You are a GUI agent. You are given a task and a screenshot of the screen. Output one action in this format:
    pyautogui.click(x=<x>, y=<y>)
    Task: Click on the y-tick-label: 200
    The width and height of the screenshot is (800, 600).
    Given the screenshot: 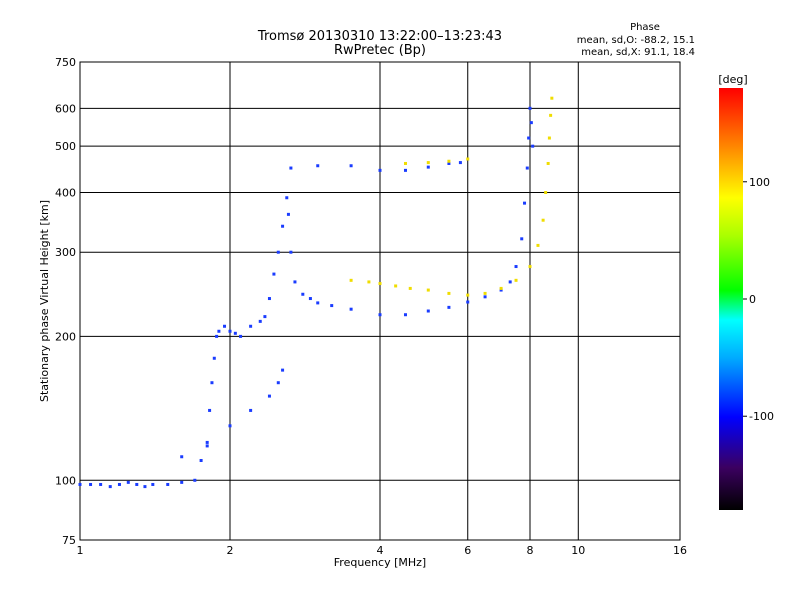 What is the action you would take?
    pyautogui.click(x=65, y=336)
    